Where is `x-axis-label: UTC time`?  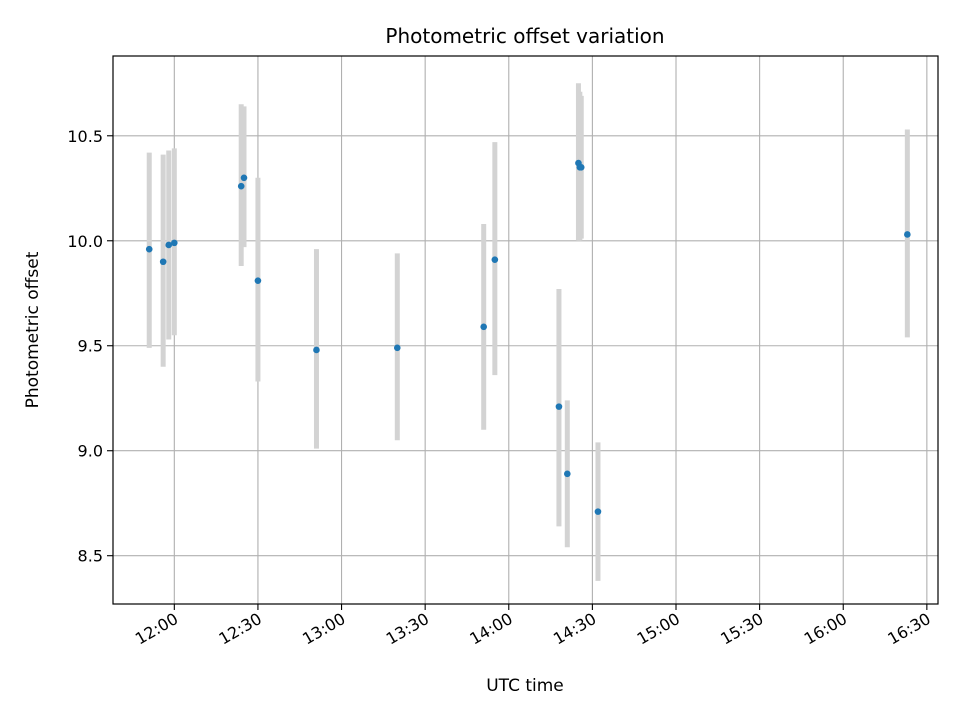 x-axis-label: UTC time is located at coordinates (525, 686).